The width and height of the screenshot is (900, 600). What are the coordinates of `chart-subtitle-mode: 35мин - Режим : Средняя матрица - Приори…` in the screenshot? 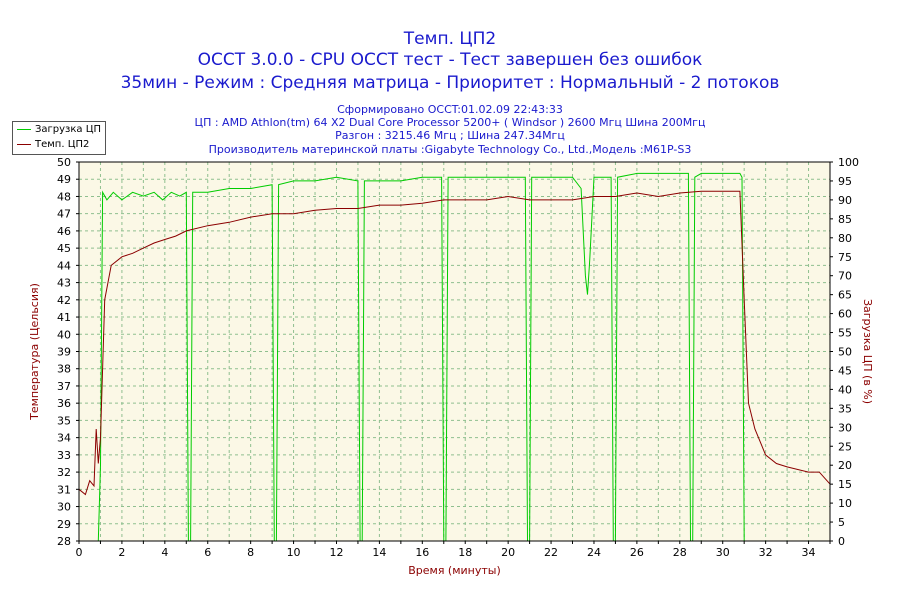 It's located at (450, 83).